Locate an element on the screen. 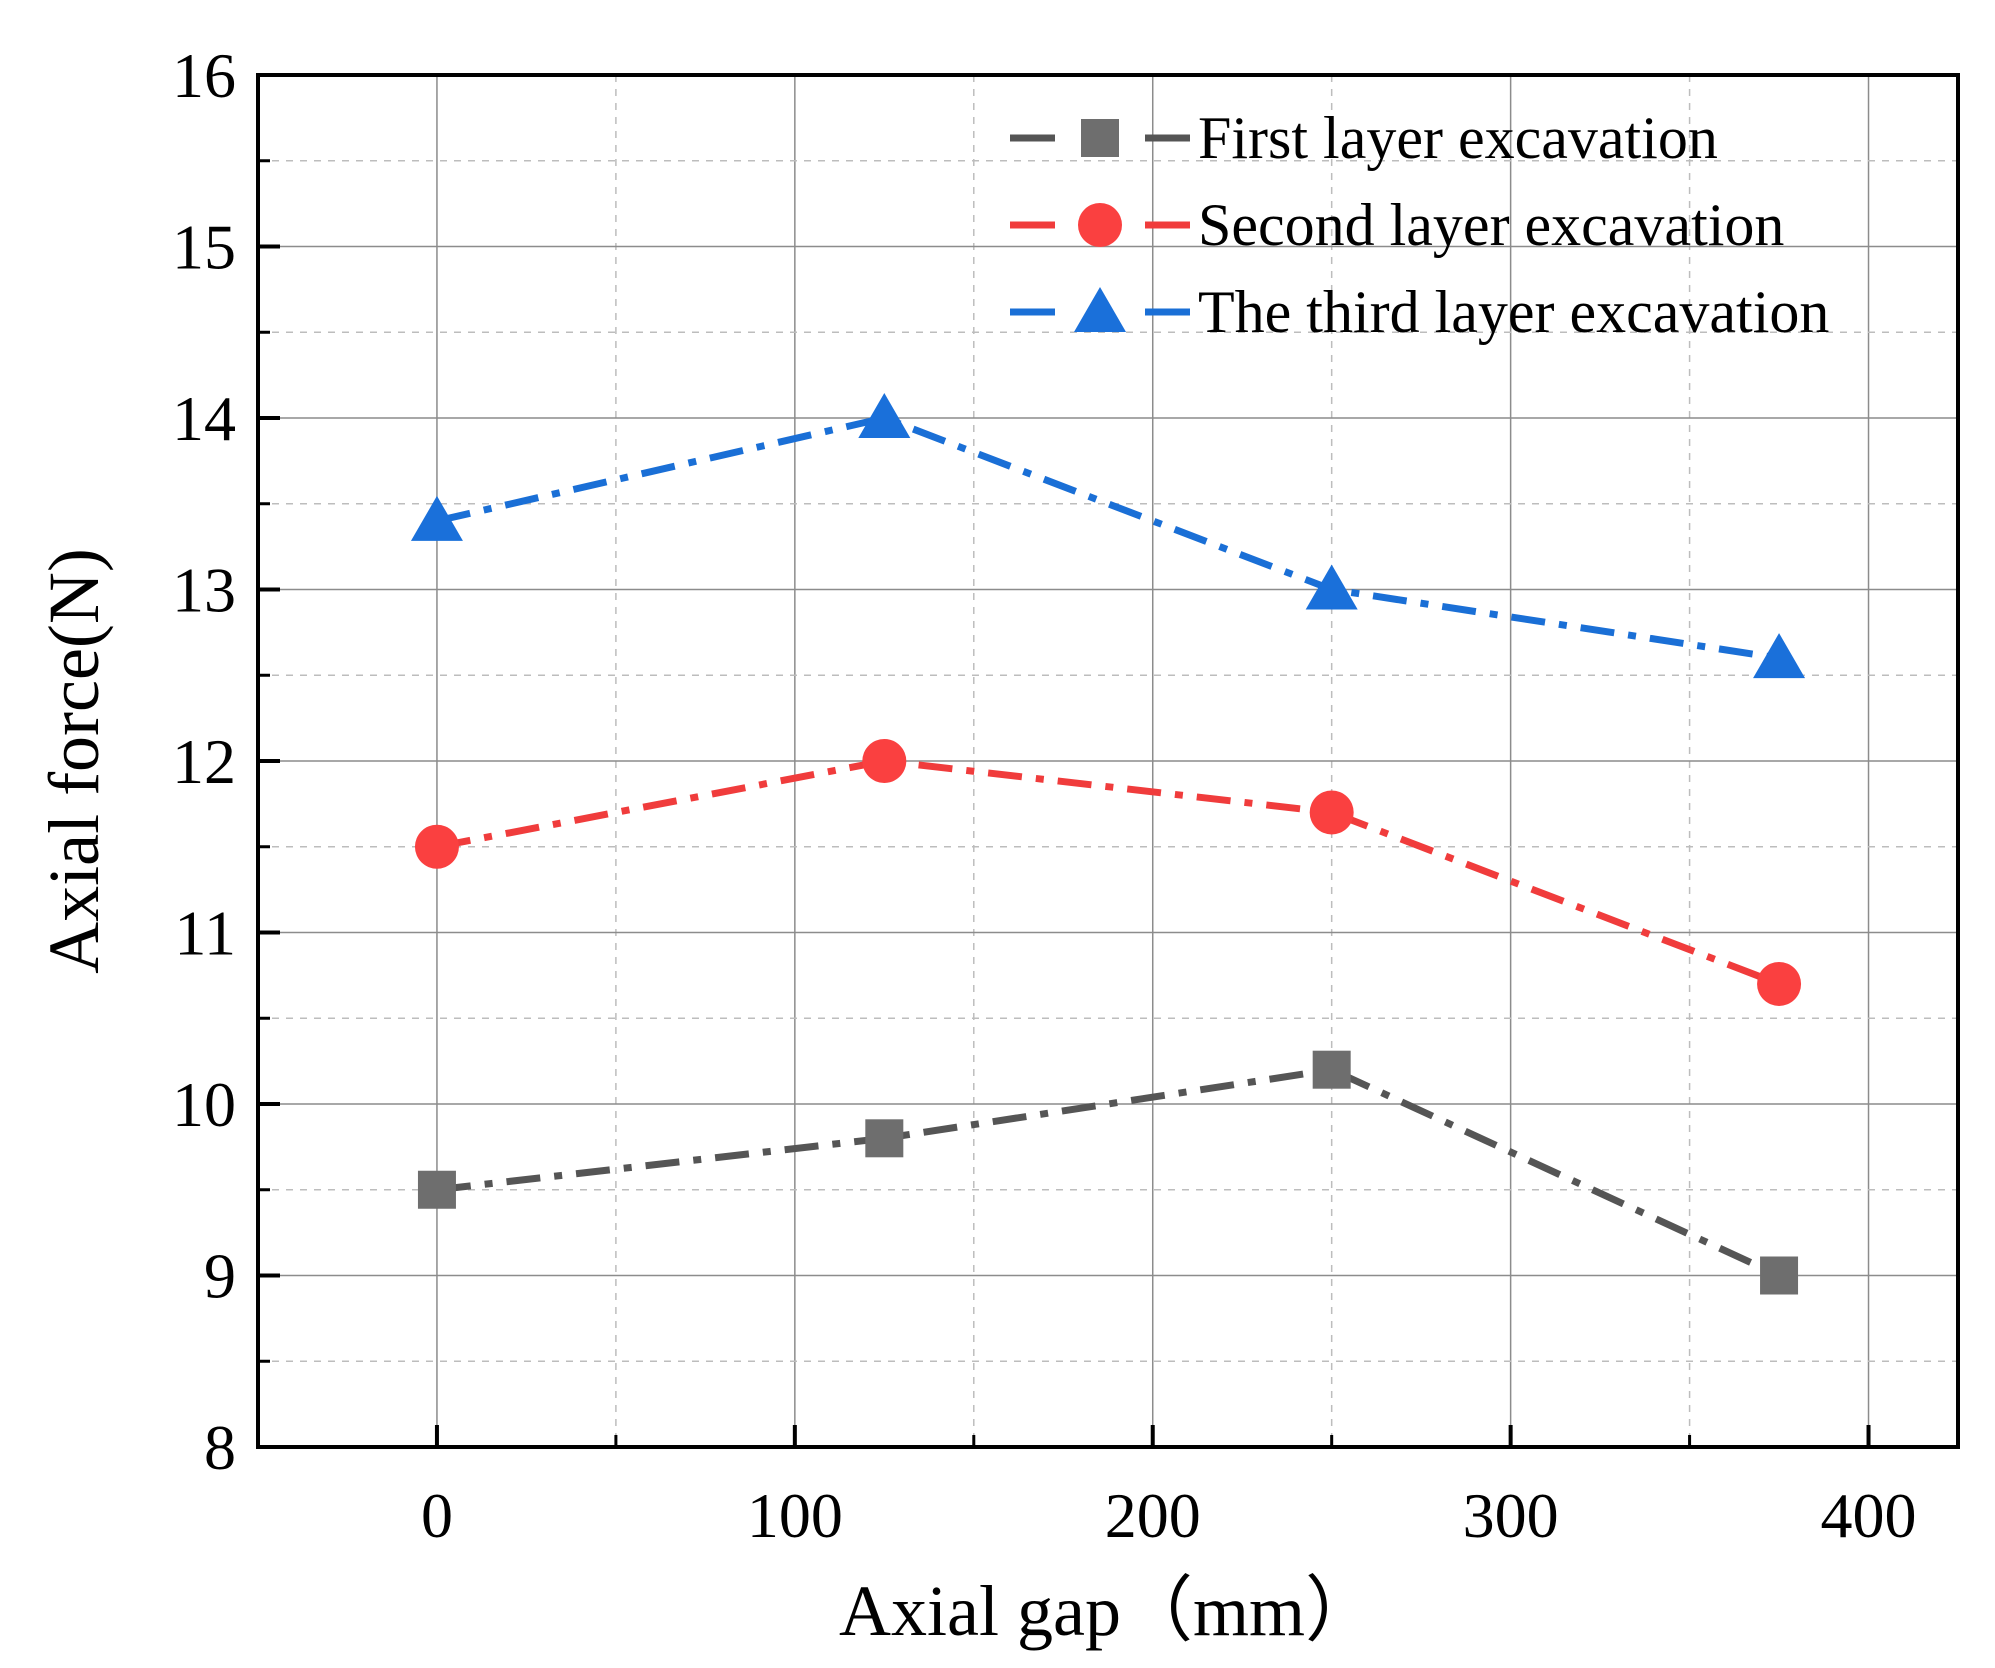  y-tick-label: 8 is located at coordinates (220, 1447).